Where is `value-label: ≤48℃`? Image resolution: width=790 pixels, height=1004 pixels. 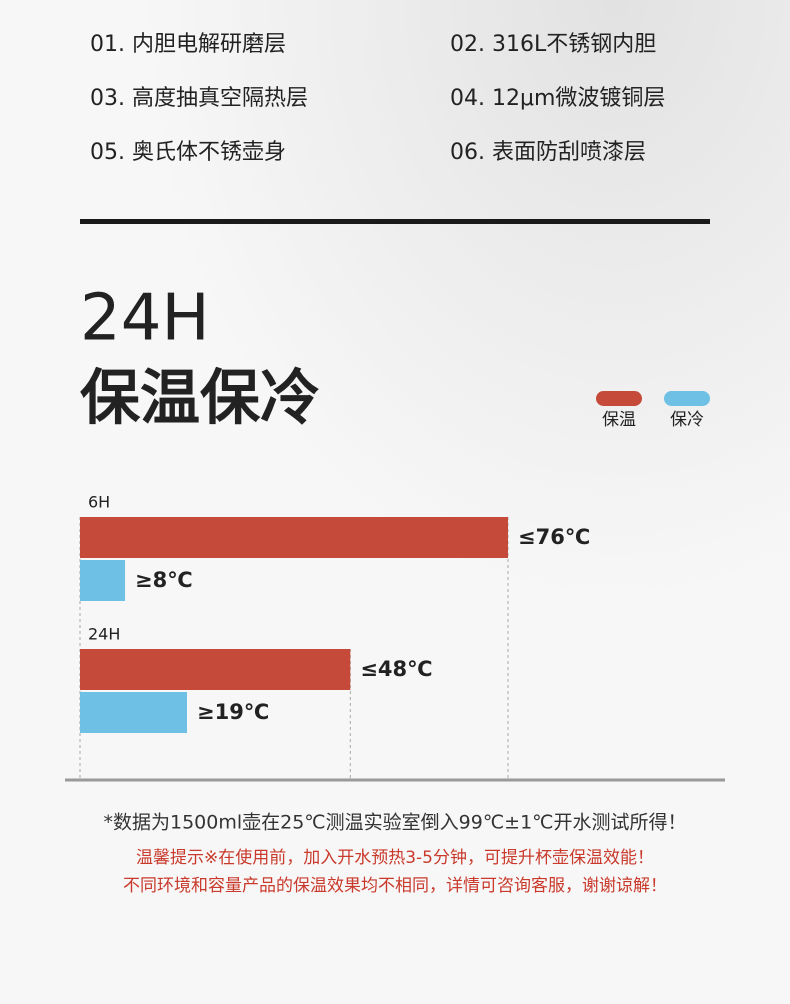
value-label: ≤48℃ is located at coordinates (396, 669).